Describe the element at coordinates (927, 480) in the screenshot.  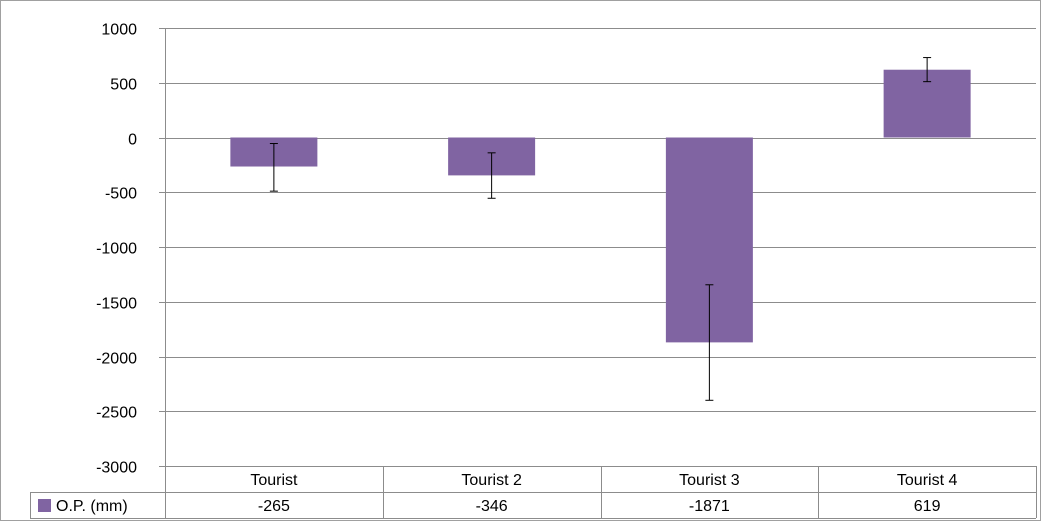
I see `category-label: Tourist 4` at that location.